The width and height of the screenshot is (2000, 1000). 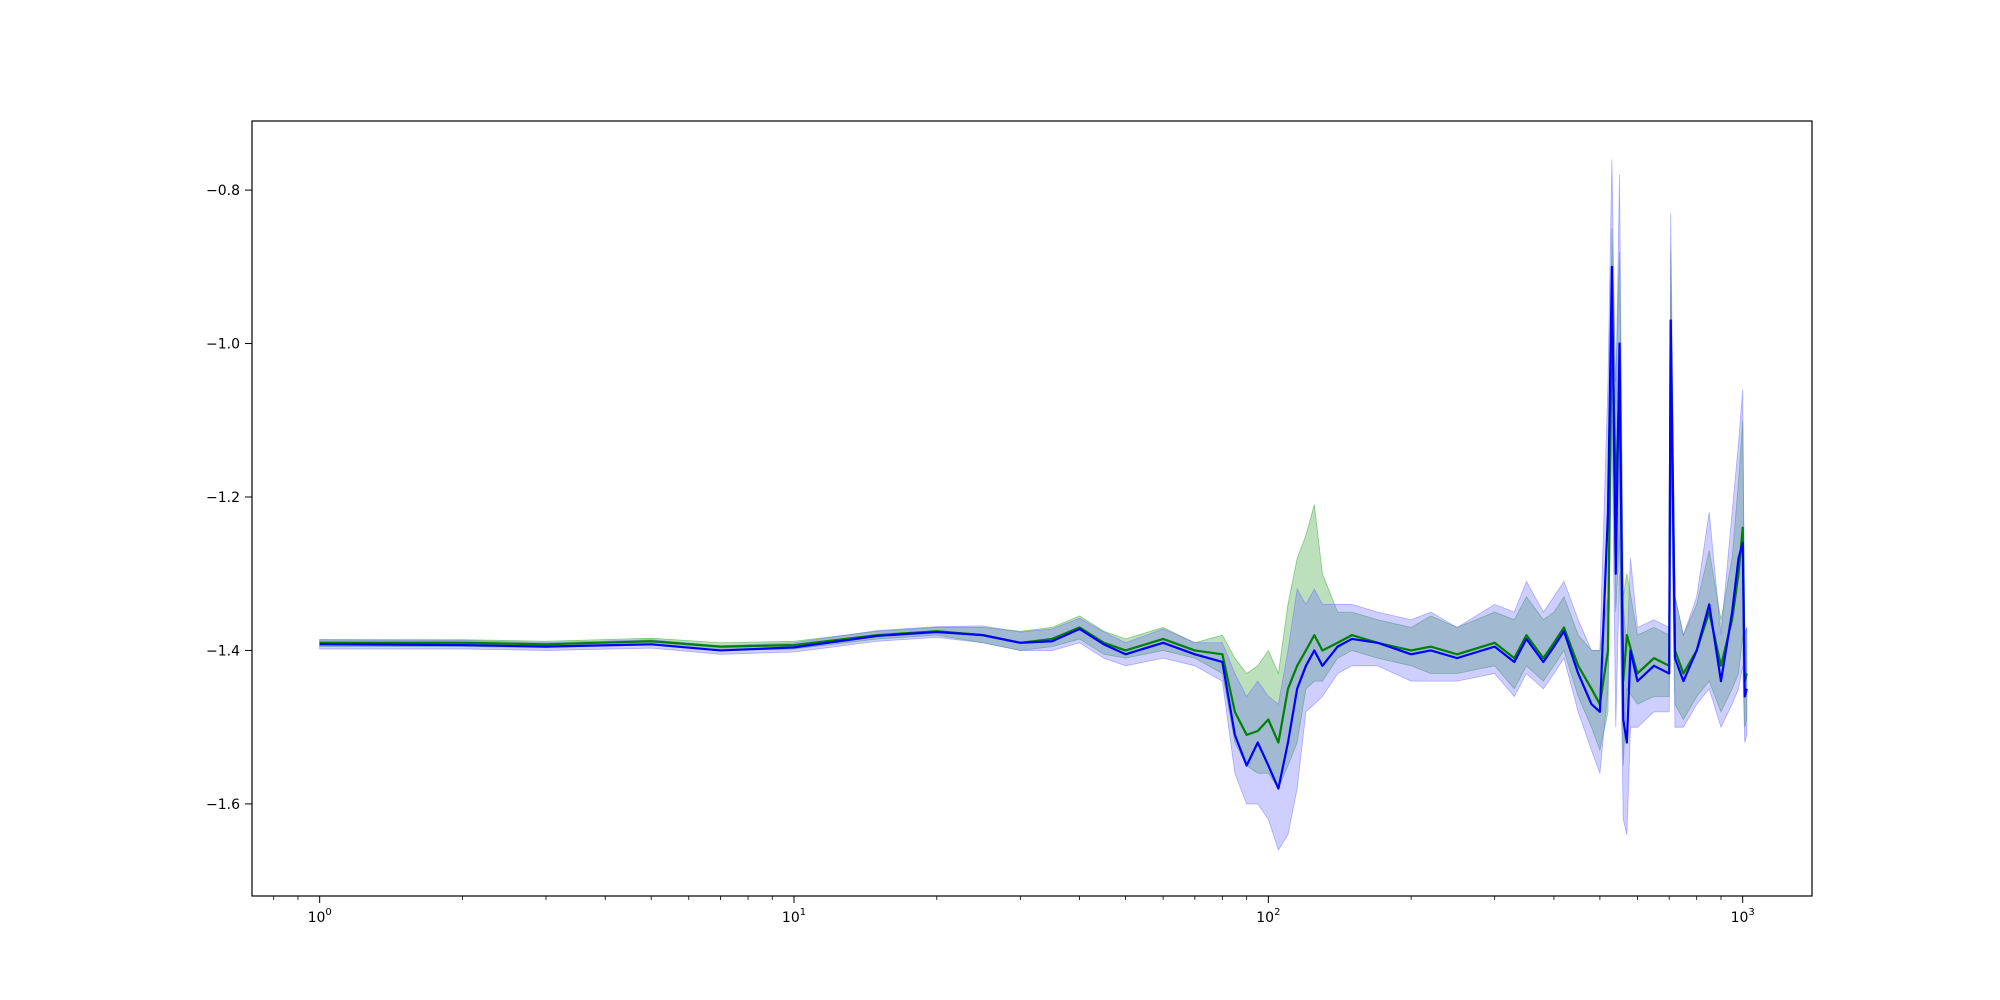 I want to click on y-tick-label-1: −1.4, so click(x=223, y=651).